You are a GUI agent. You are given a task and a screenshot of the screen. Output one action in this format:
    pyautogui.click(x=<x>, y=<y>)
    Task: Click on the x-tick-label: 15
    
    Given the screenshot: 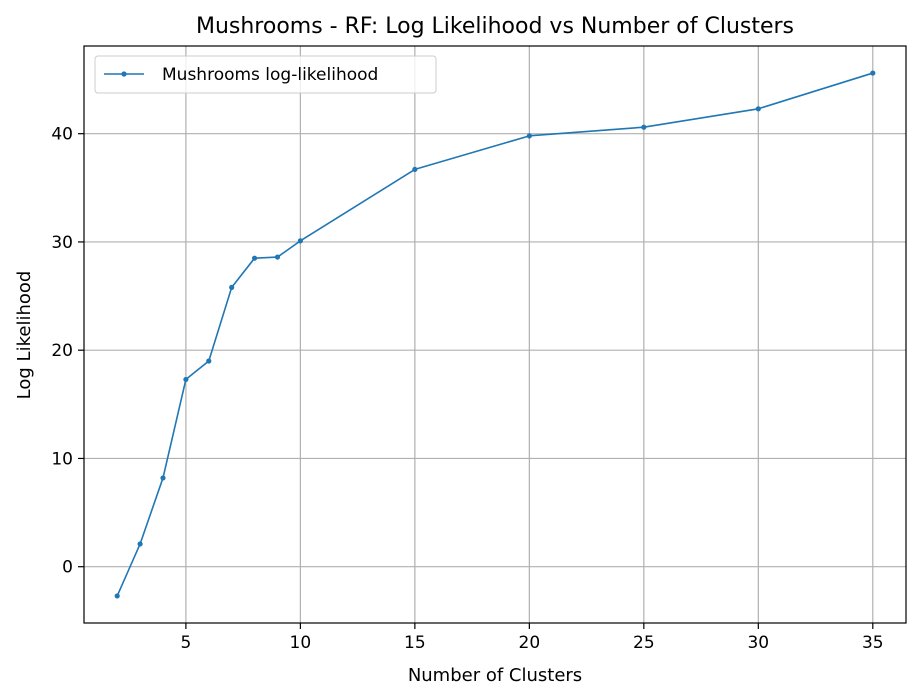 What is the action you would take?
    pyautogui.click(x=415, y=643)
    